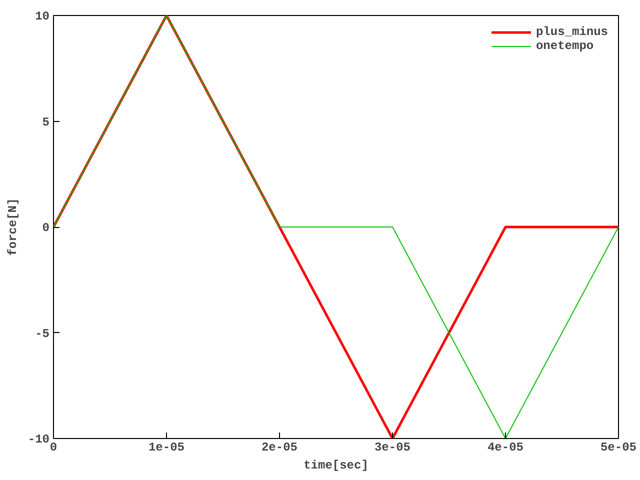 This screenshot has width=640, height=480. Describe the element at coordinates (572, 32) in the screenshot. I see `legend-label: plus_minus` at that location.